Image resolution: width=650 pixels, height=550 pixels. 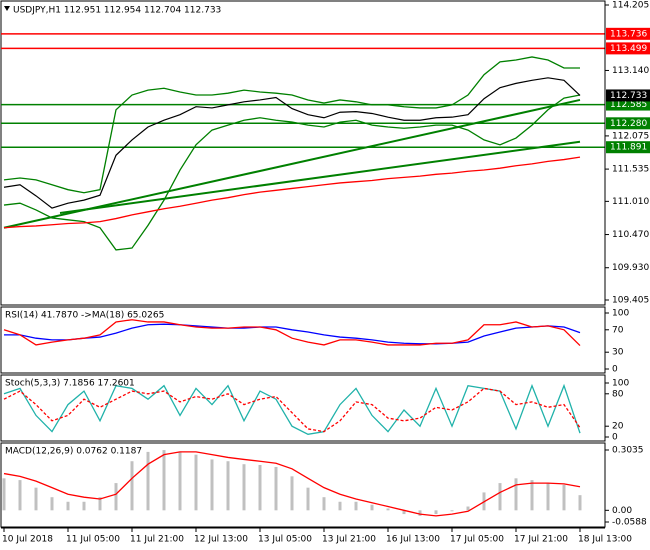 I want to click on level-label: 112.585, so click(x=628, y=105).